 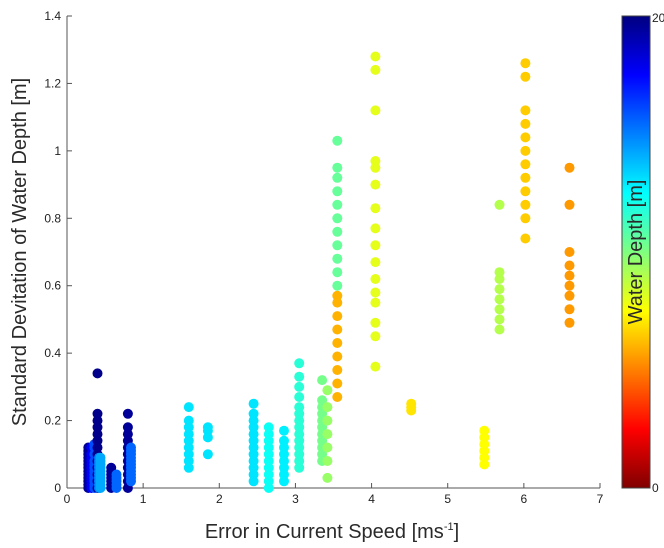 What do you see at coordinates (524, 499) in the screenshot?
I see `x-tick-label: 6` at bounding box center [524, 499].